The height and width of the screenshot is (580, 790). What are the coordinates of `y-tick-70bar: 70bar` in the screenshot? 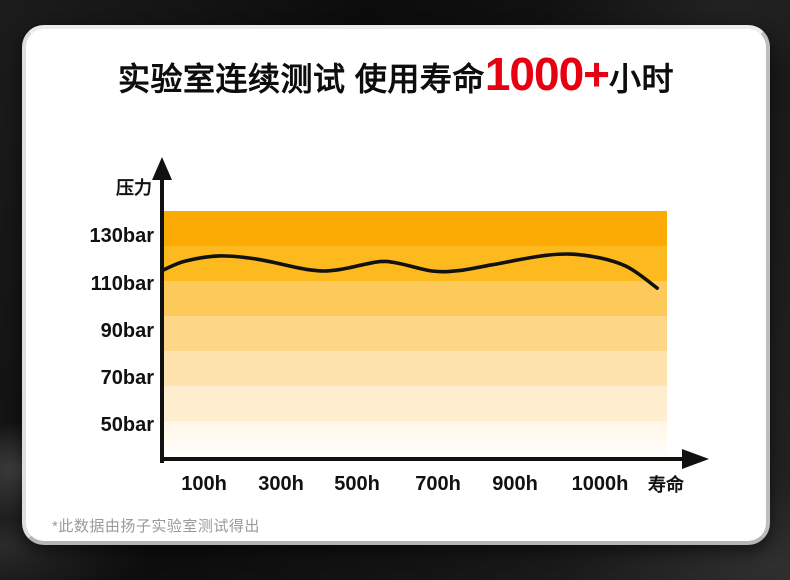 It's located at (127, 378).